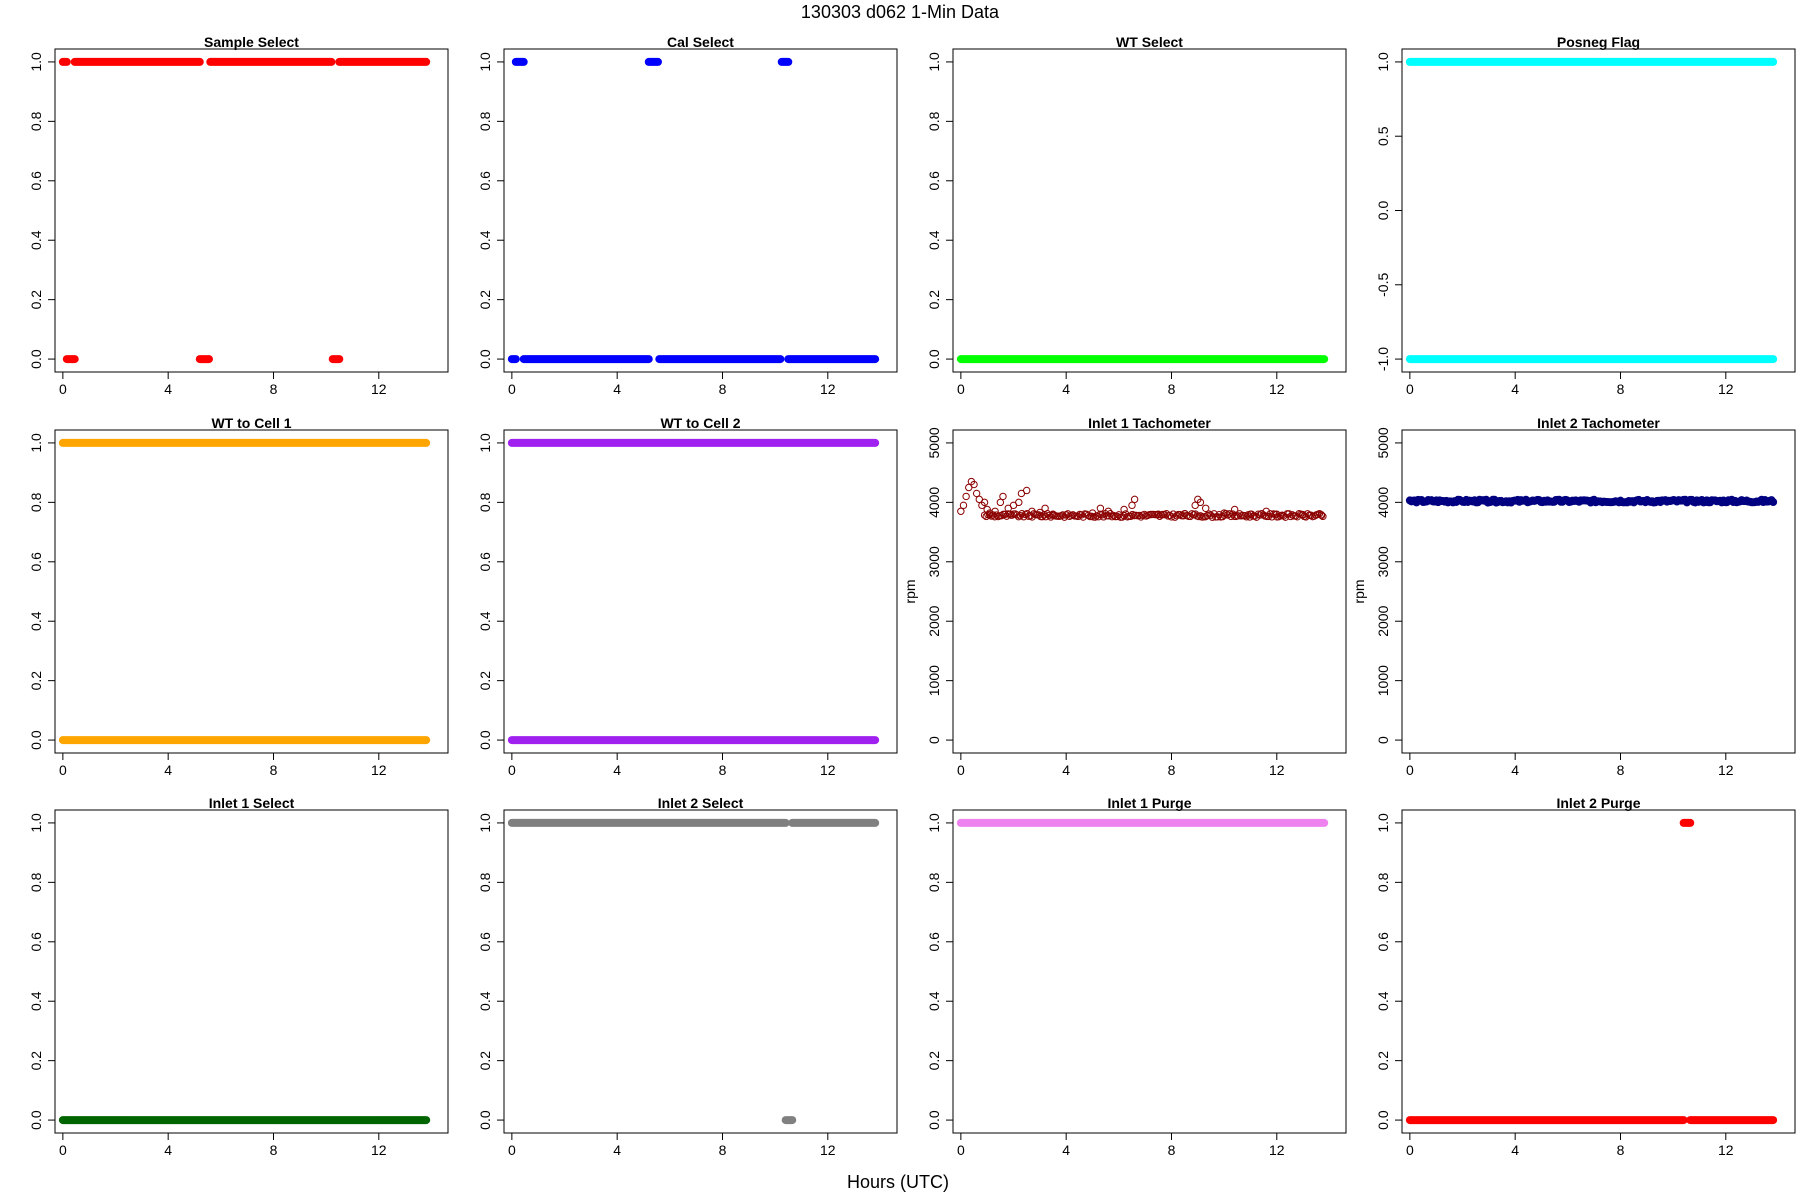 This screenshot has width=1800, height=1200. What do you see at coordinates (700, 42) in the screenshot?
I see `panel-title: Cal Select` at bounding box center [700, 42].